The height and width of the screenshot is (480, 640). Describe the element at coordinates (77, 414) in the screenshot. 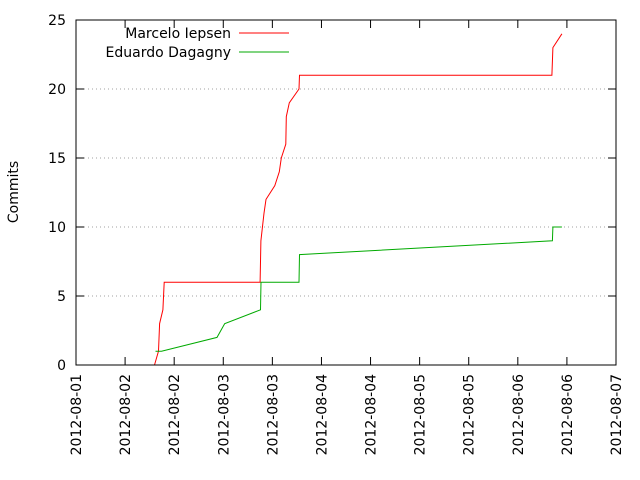

I see `x-tick-label: 2012-08-01` at that location.